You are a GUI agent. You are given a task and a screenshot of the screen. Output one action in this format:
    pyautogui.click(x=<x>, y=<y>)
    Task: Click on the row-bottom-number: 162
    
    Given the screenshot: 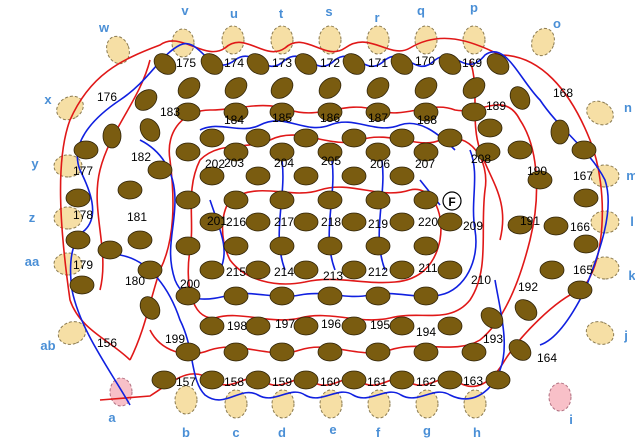 What is the action you would take?
    pyautogui.click(x=426, y=382)
    